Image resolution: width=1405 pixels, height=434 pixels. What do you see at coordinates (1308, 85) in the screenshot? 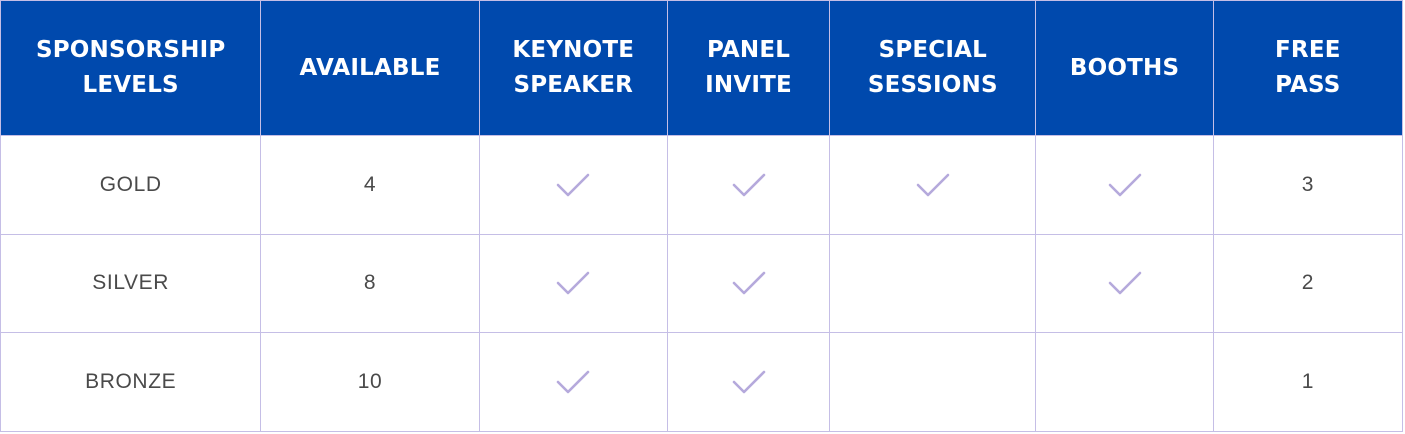
I see `header-line: PASS` at bounding box center [1308, 85].